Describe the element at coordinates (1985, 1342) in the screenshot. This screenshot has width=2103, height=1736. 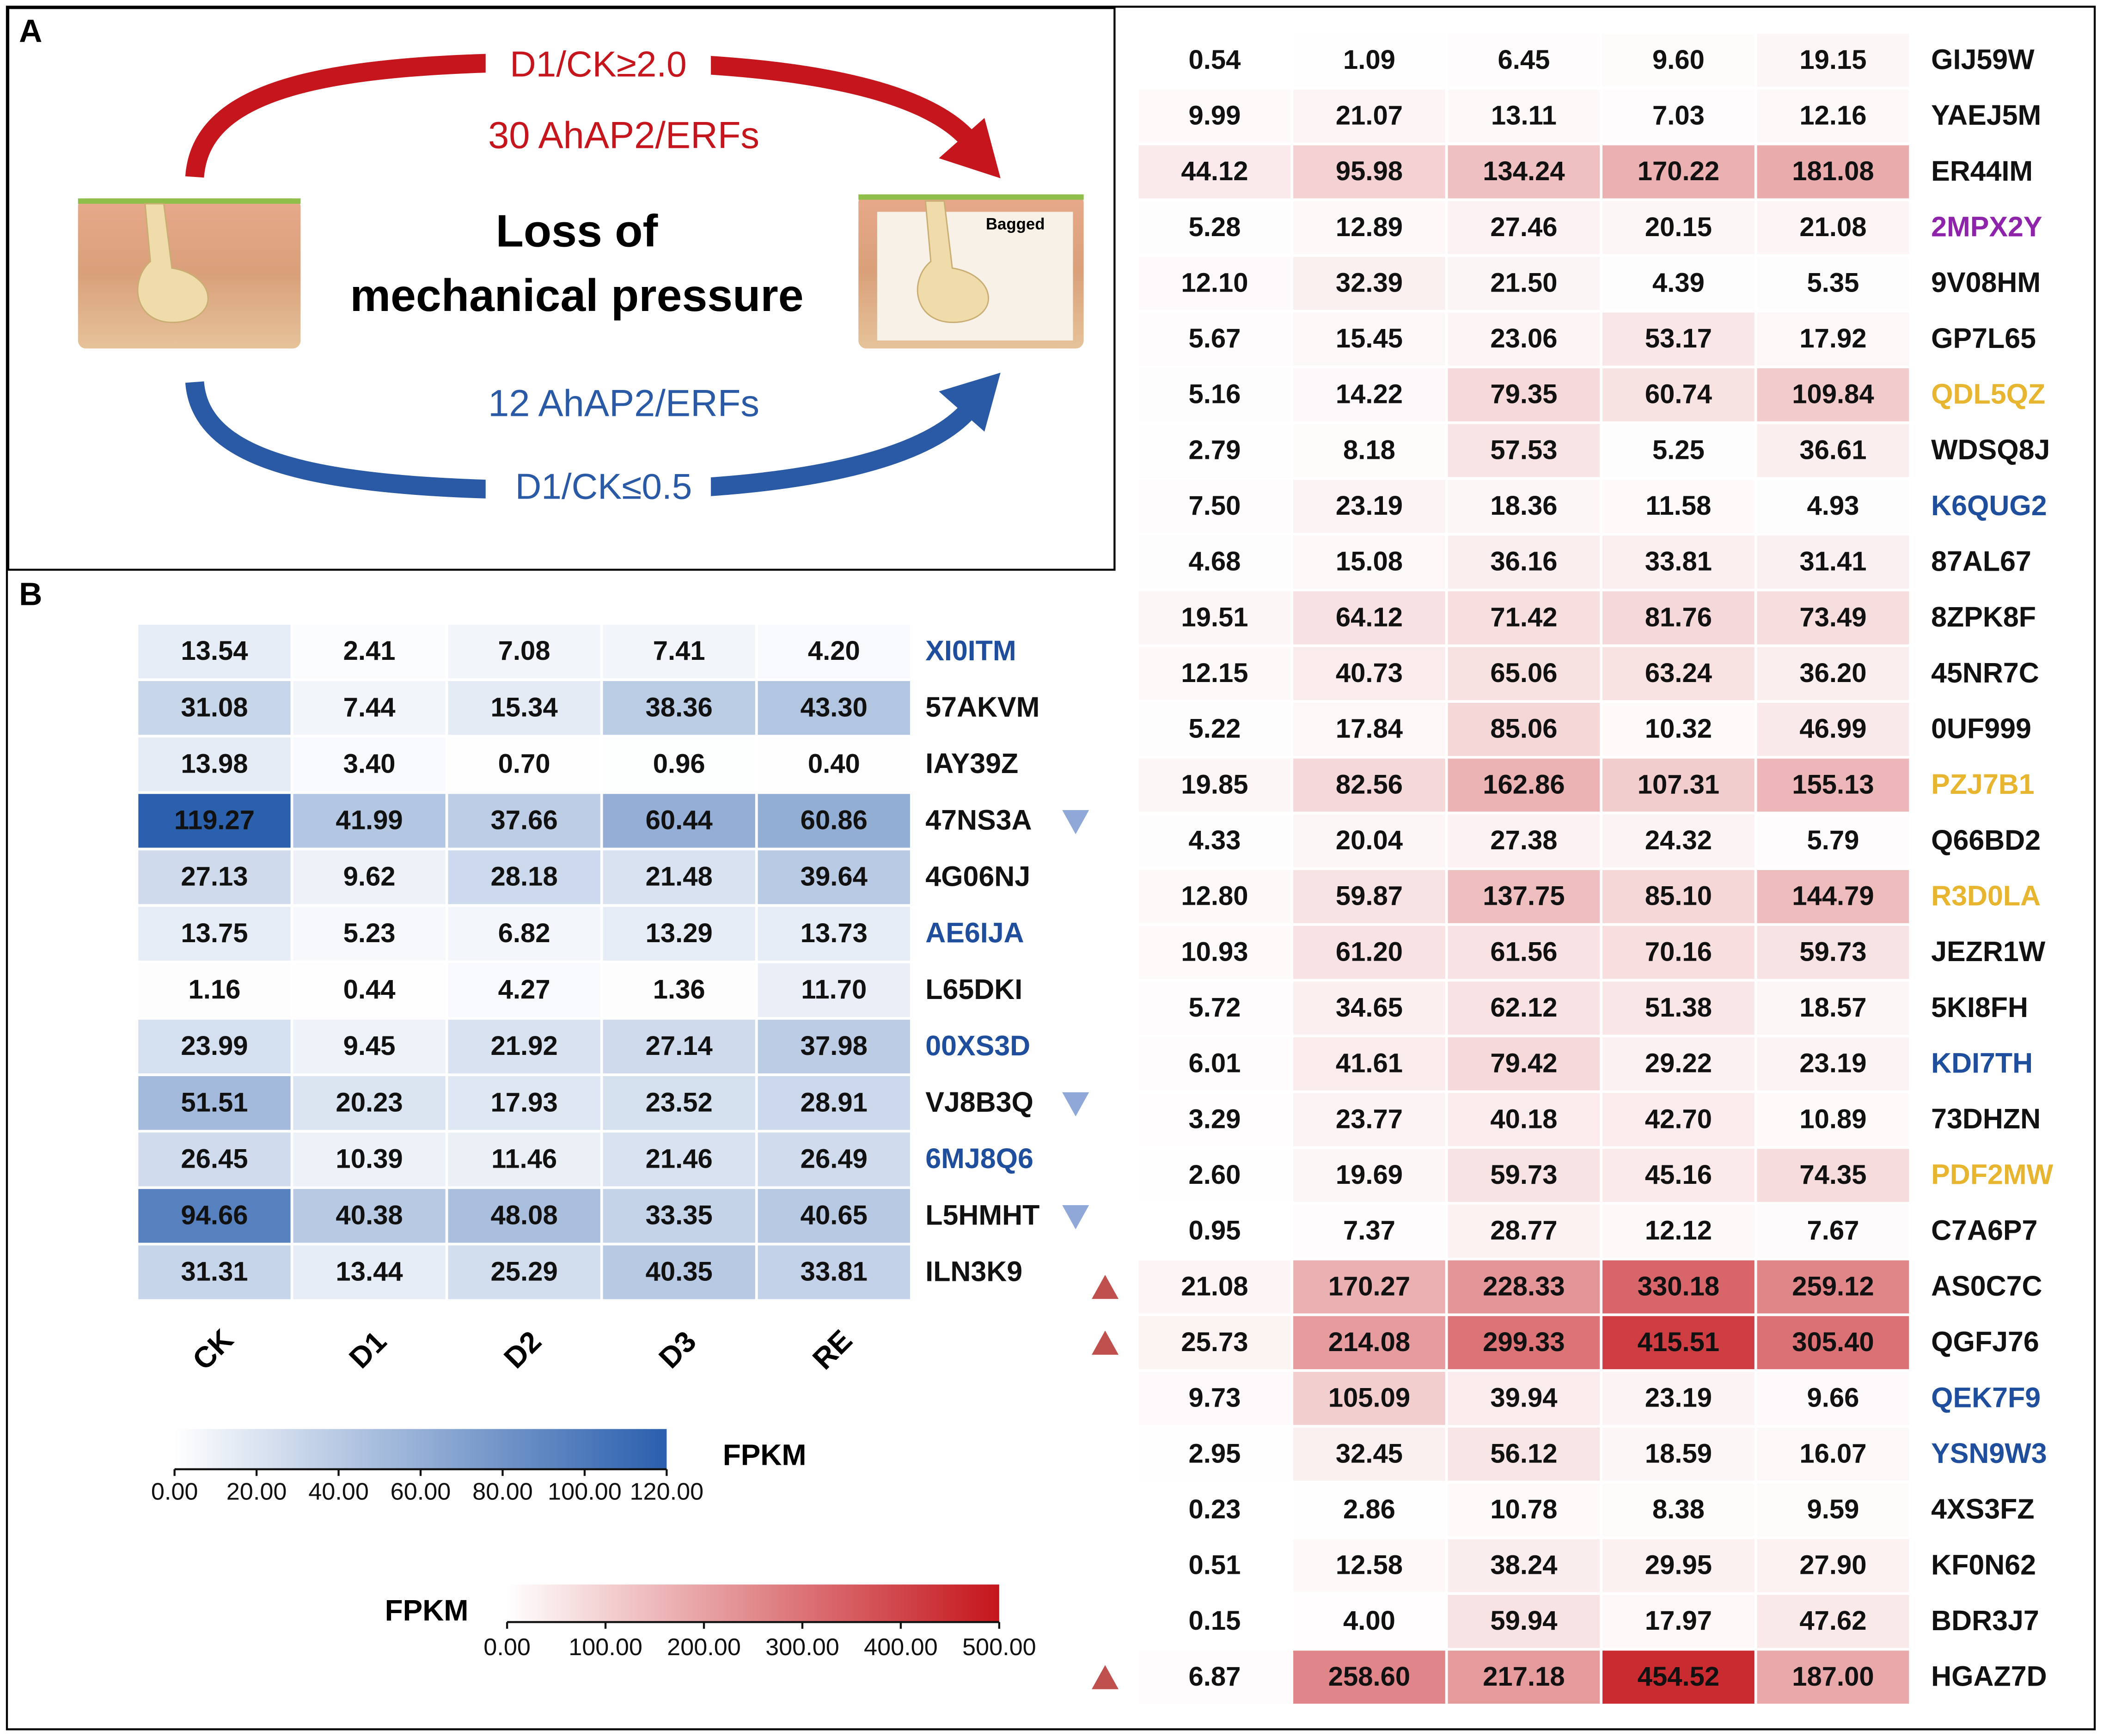
I see `row-label: QGFJ76` at that location.